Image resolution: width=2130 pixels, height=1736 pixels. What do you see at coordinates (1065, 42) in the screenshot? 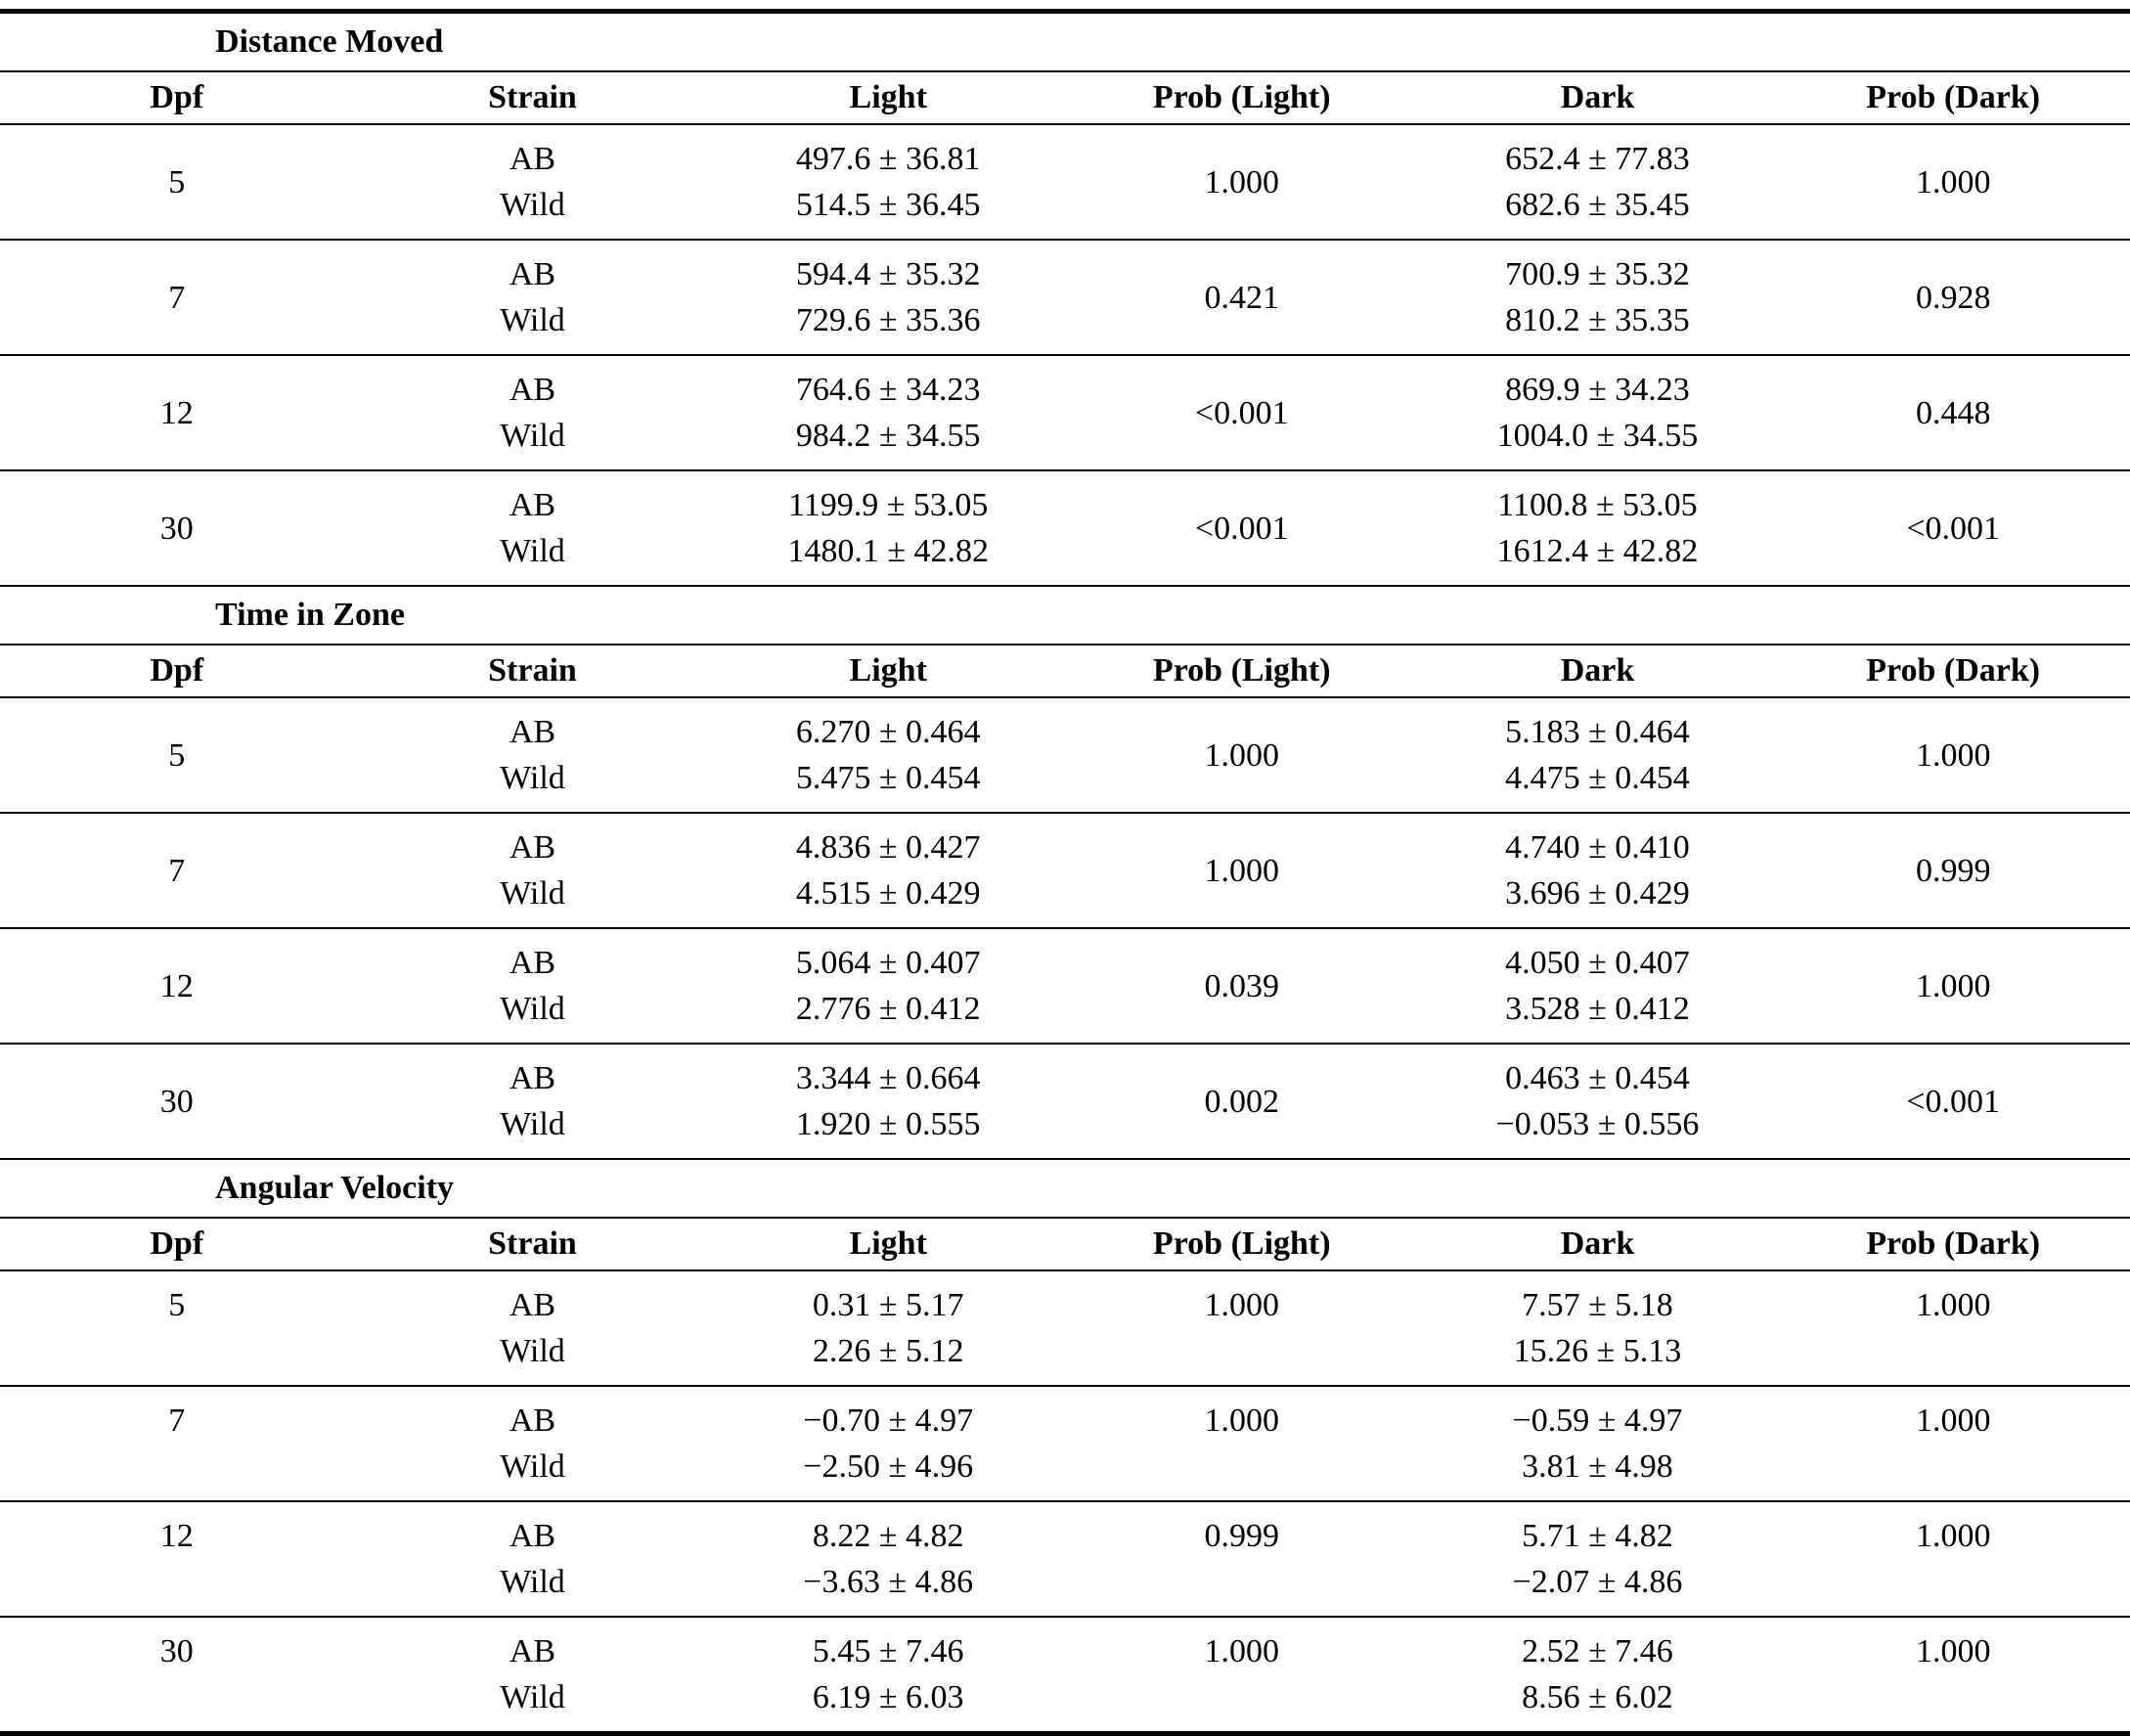
I see `section-title: Distance Moved` at bounding box center [1065, 42].